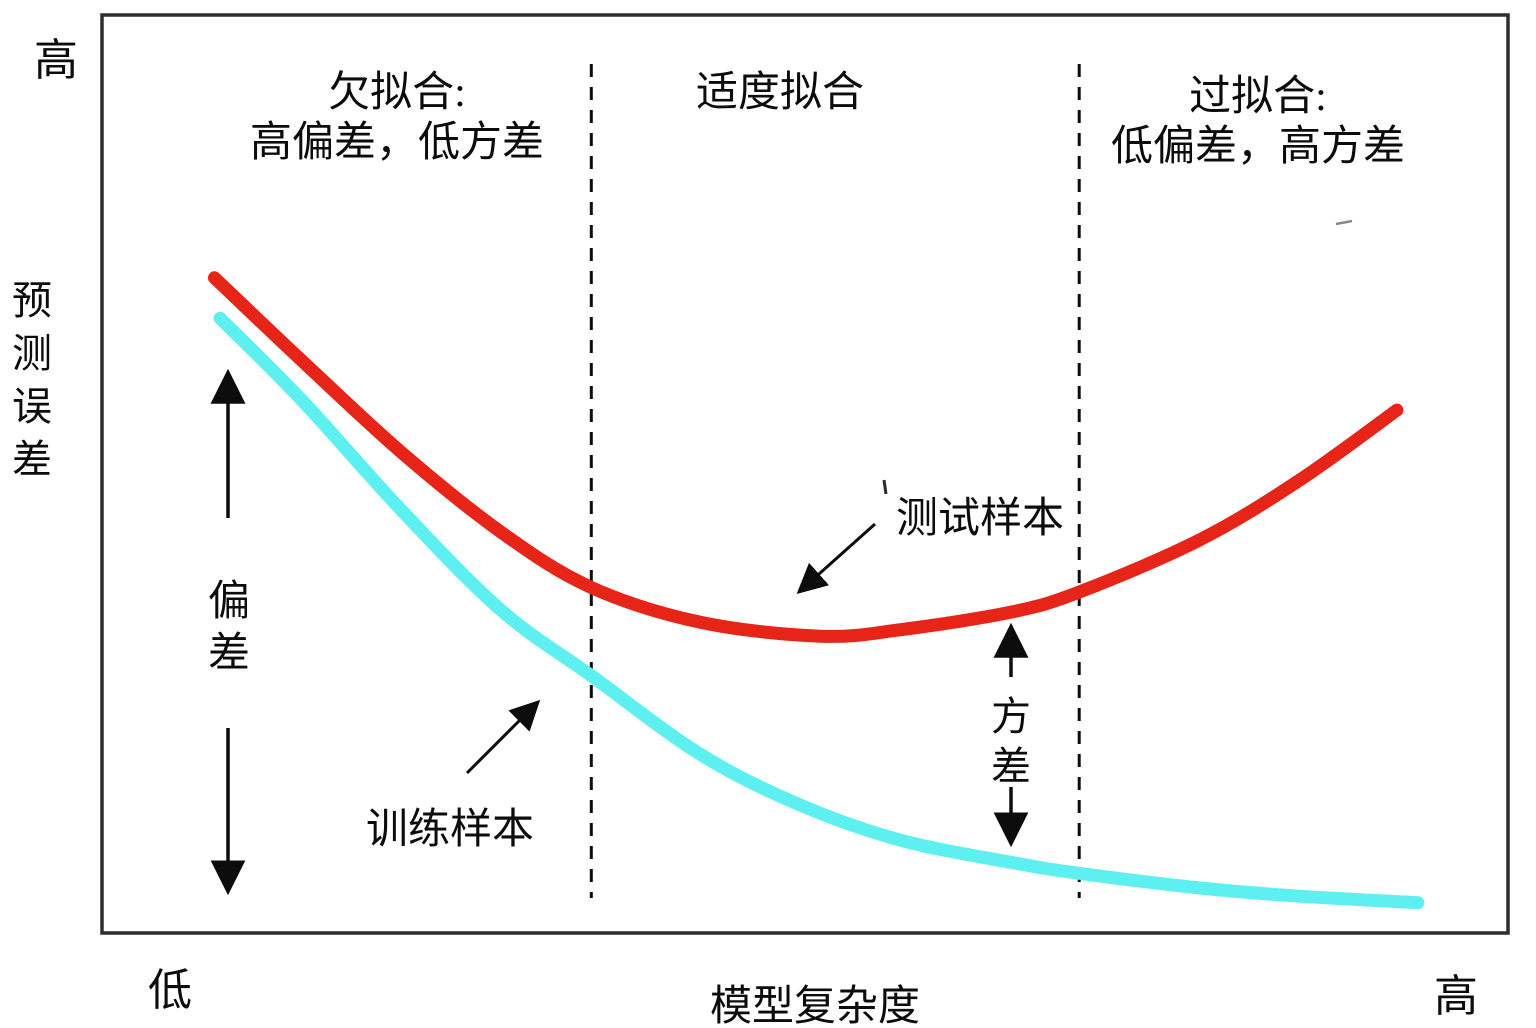 The width and height of the screenshot is (1536, 1028). Describe the element at coordinates (449, 830) in the screenshot. I see `train-sample-label: 训练样本` at that location.